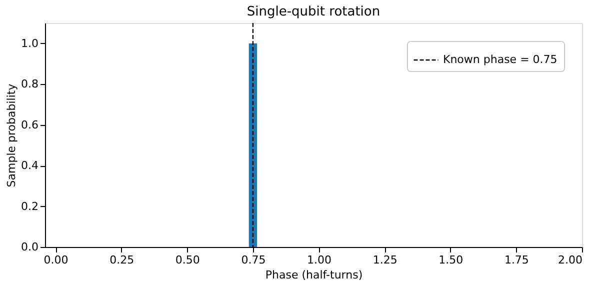 The image size is (611, 291). What do you see at coordinates (570, 260) in the screenshot?
I see `x-tick-label: 2.00` at bounding box center [570, 260].